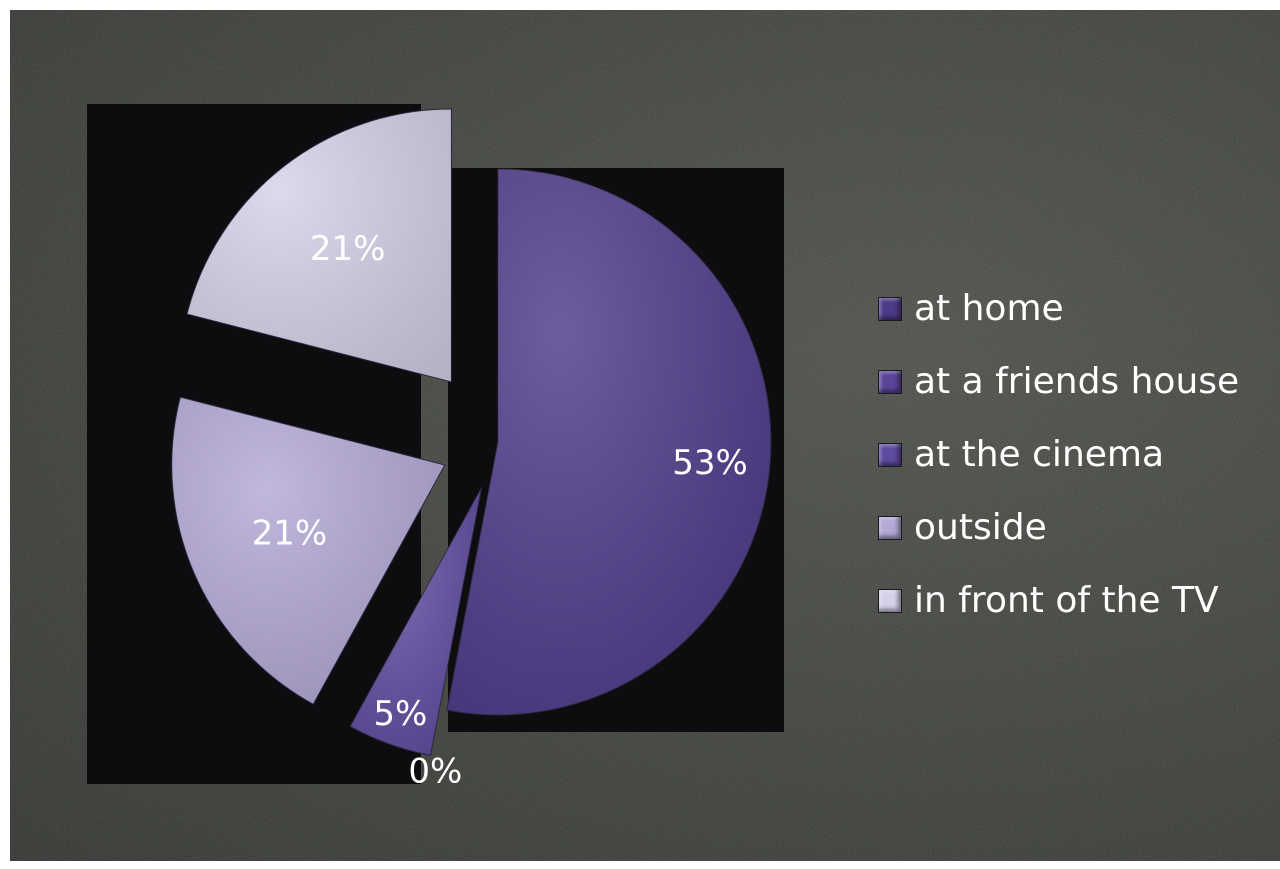  I want to click on legend-item: at the cinema, so click(1058, 454).